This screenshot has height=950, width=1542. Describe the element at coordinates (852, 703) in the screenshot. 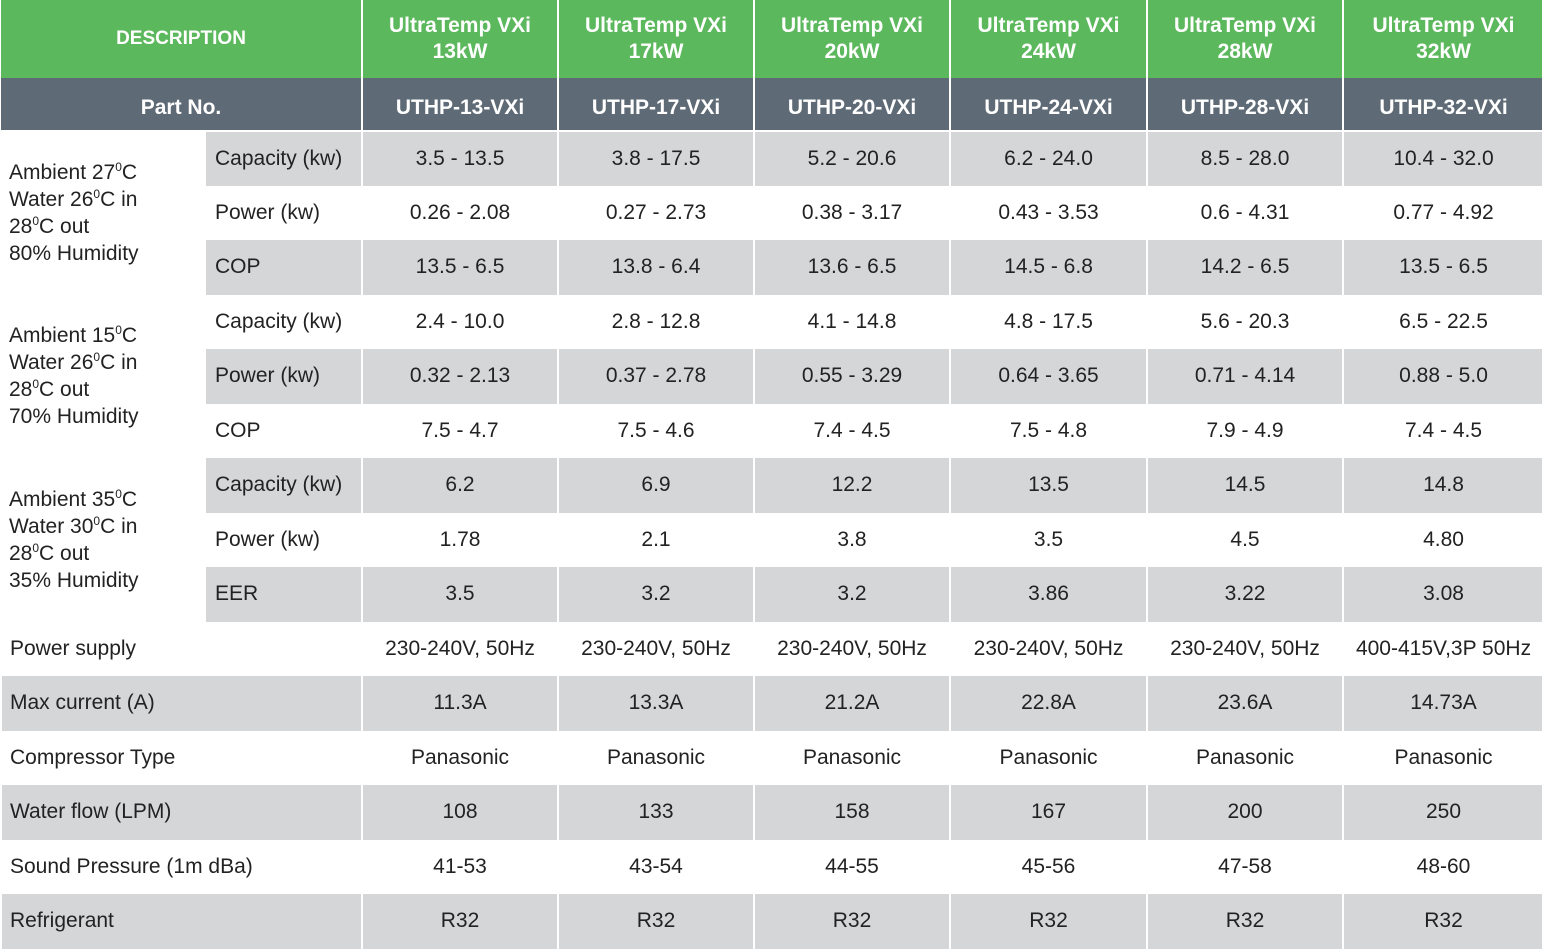

I see `value-cell: 21.2A` at that location.